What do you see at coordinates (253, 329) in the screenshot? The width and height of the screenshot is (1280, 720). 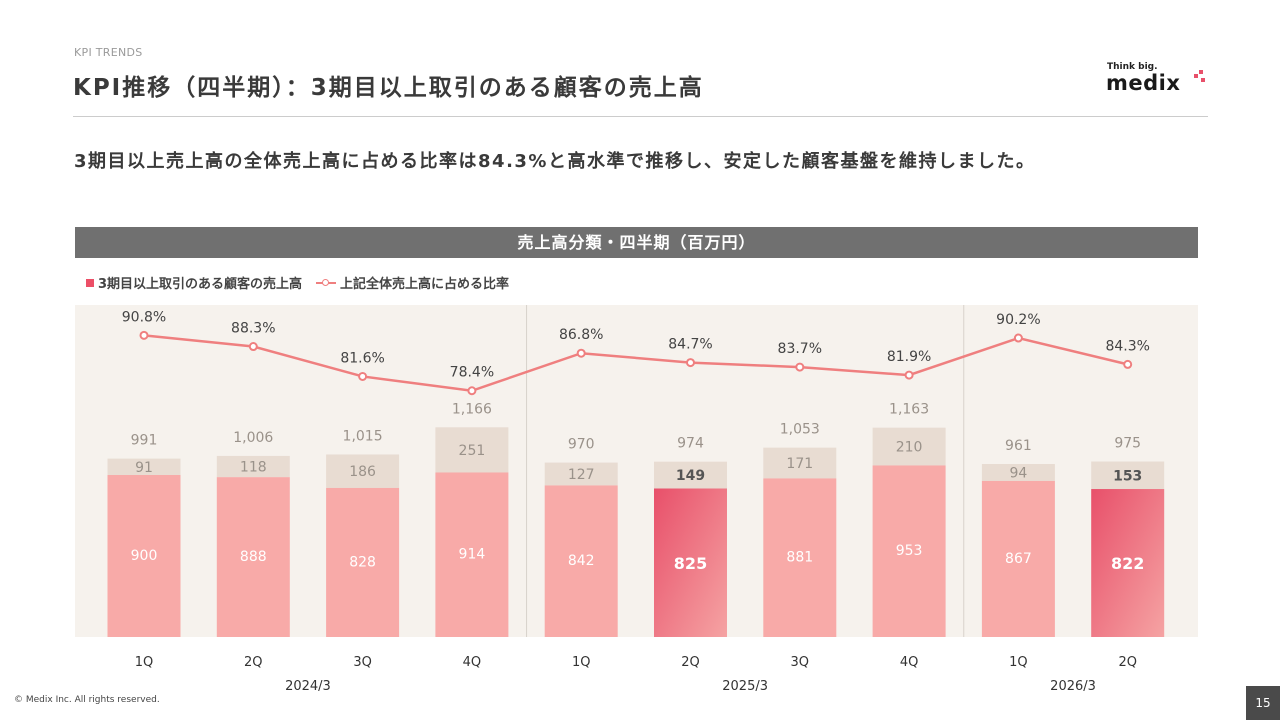 I see `ratio-value-label: 88.3%` at bounding box center [253, 329].